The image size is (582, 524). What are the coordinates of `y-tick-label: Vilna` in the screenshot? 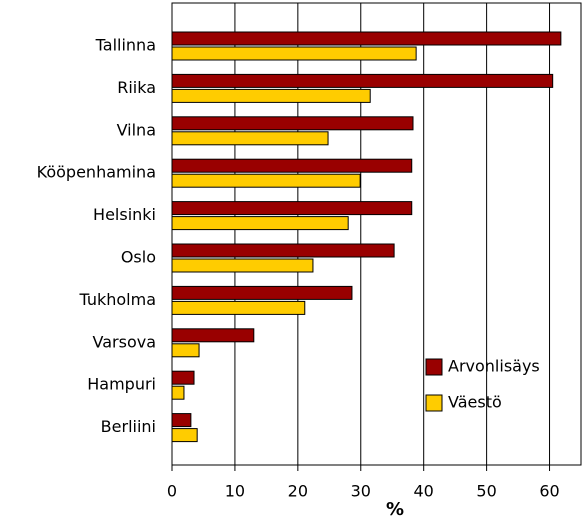 It's located at (136, 129).